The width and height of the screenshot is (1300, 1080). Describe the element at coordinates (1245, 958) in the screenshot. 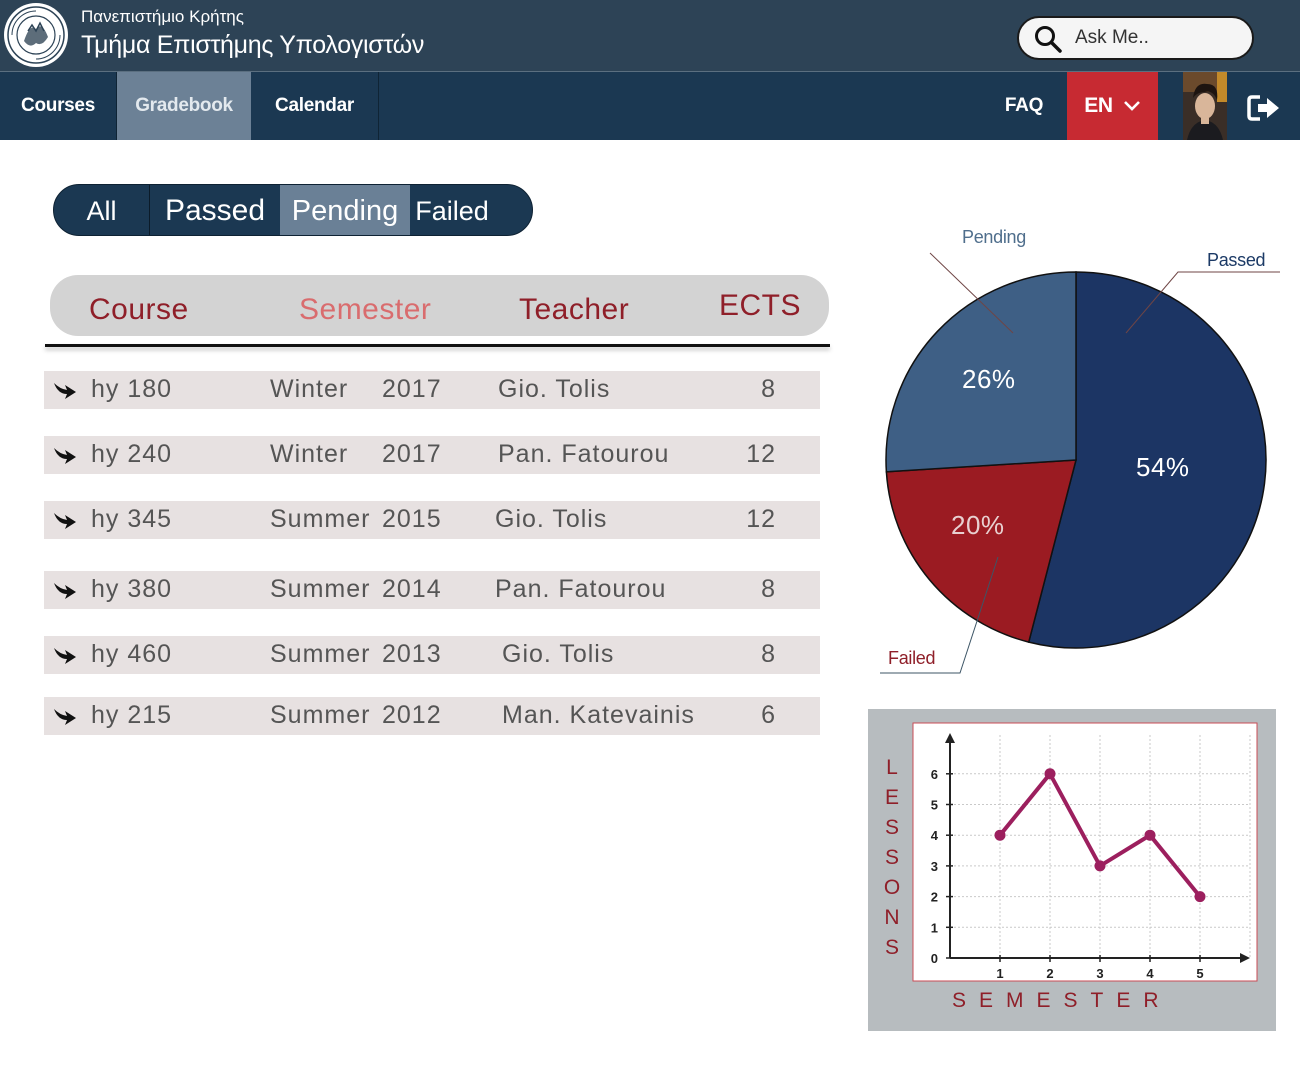

I see `x-axis-arrow` at that location.